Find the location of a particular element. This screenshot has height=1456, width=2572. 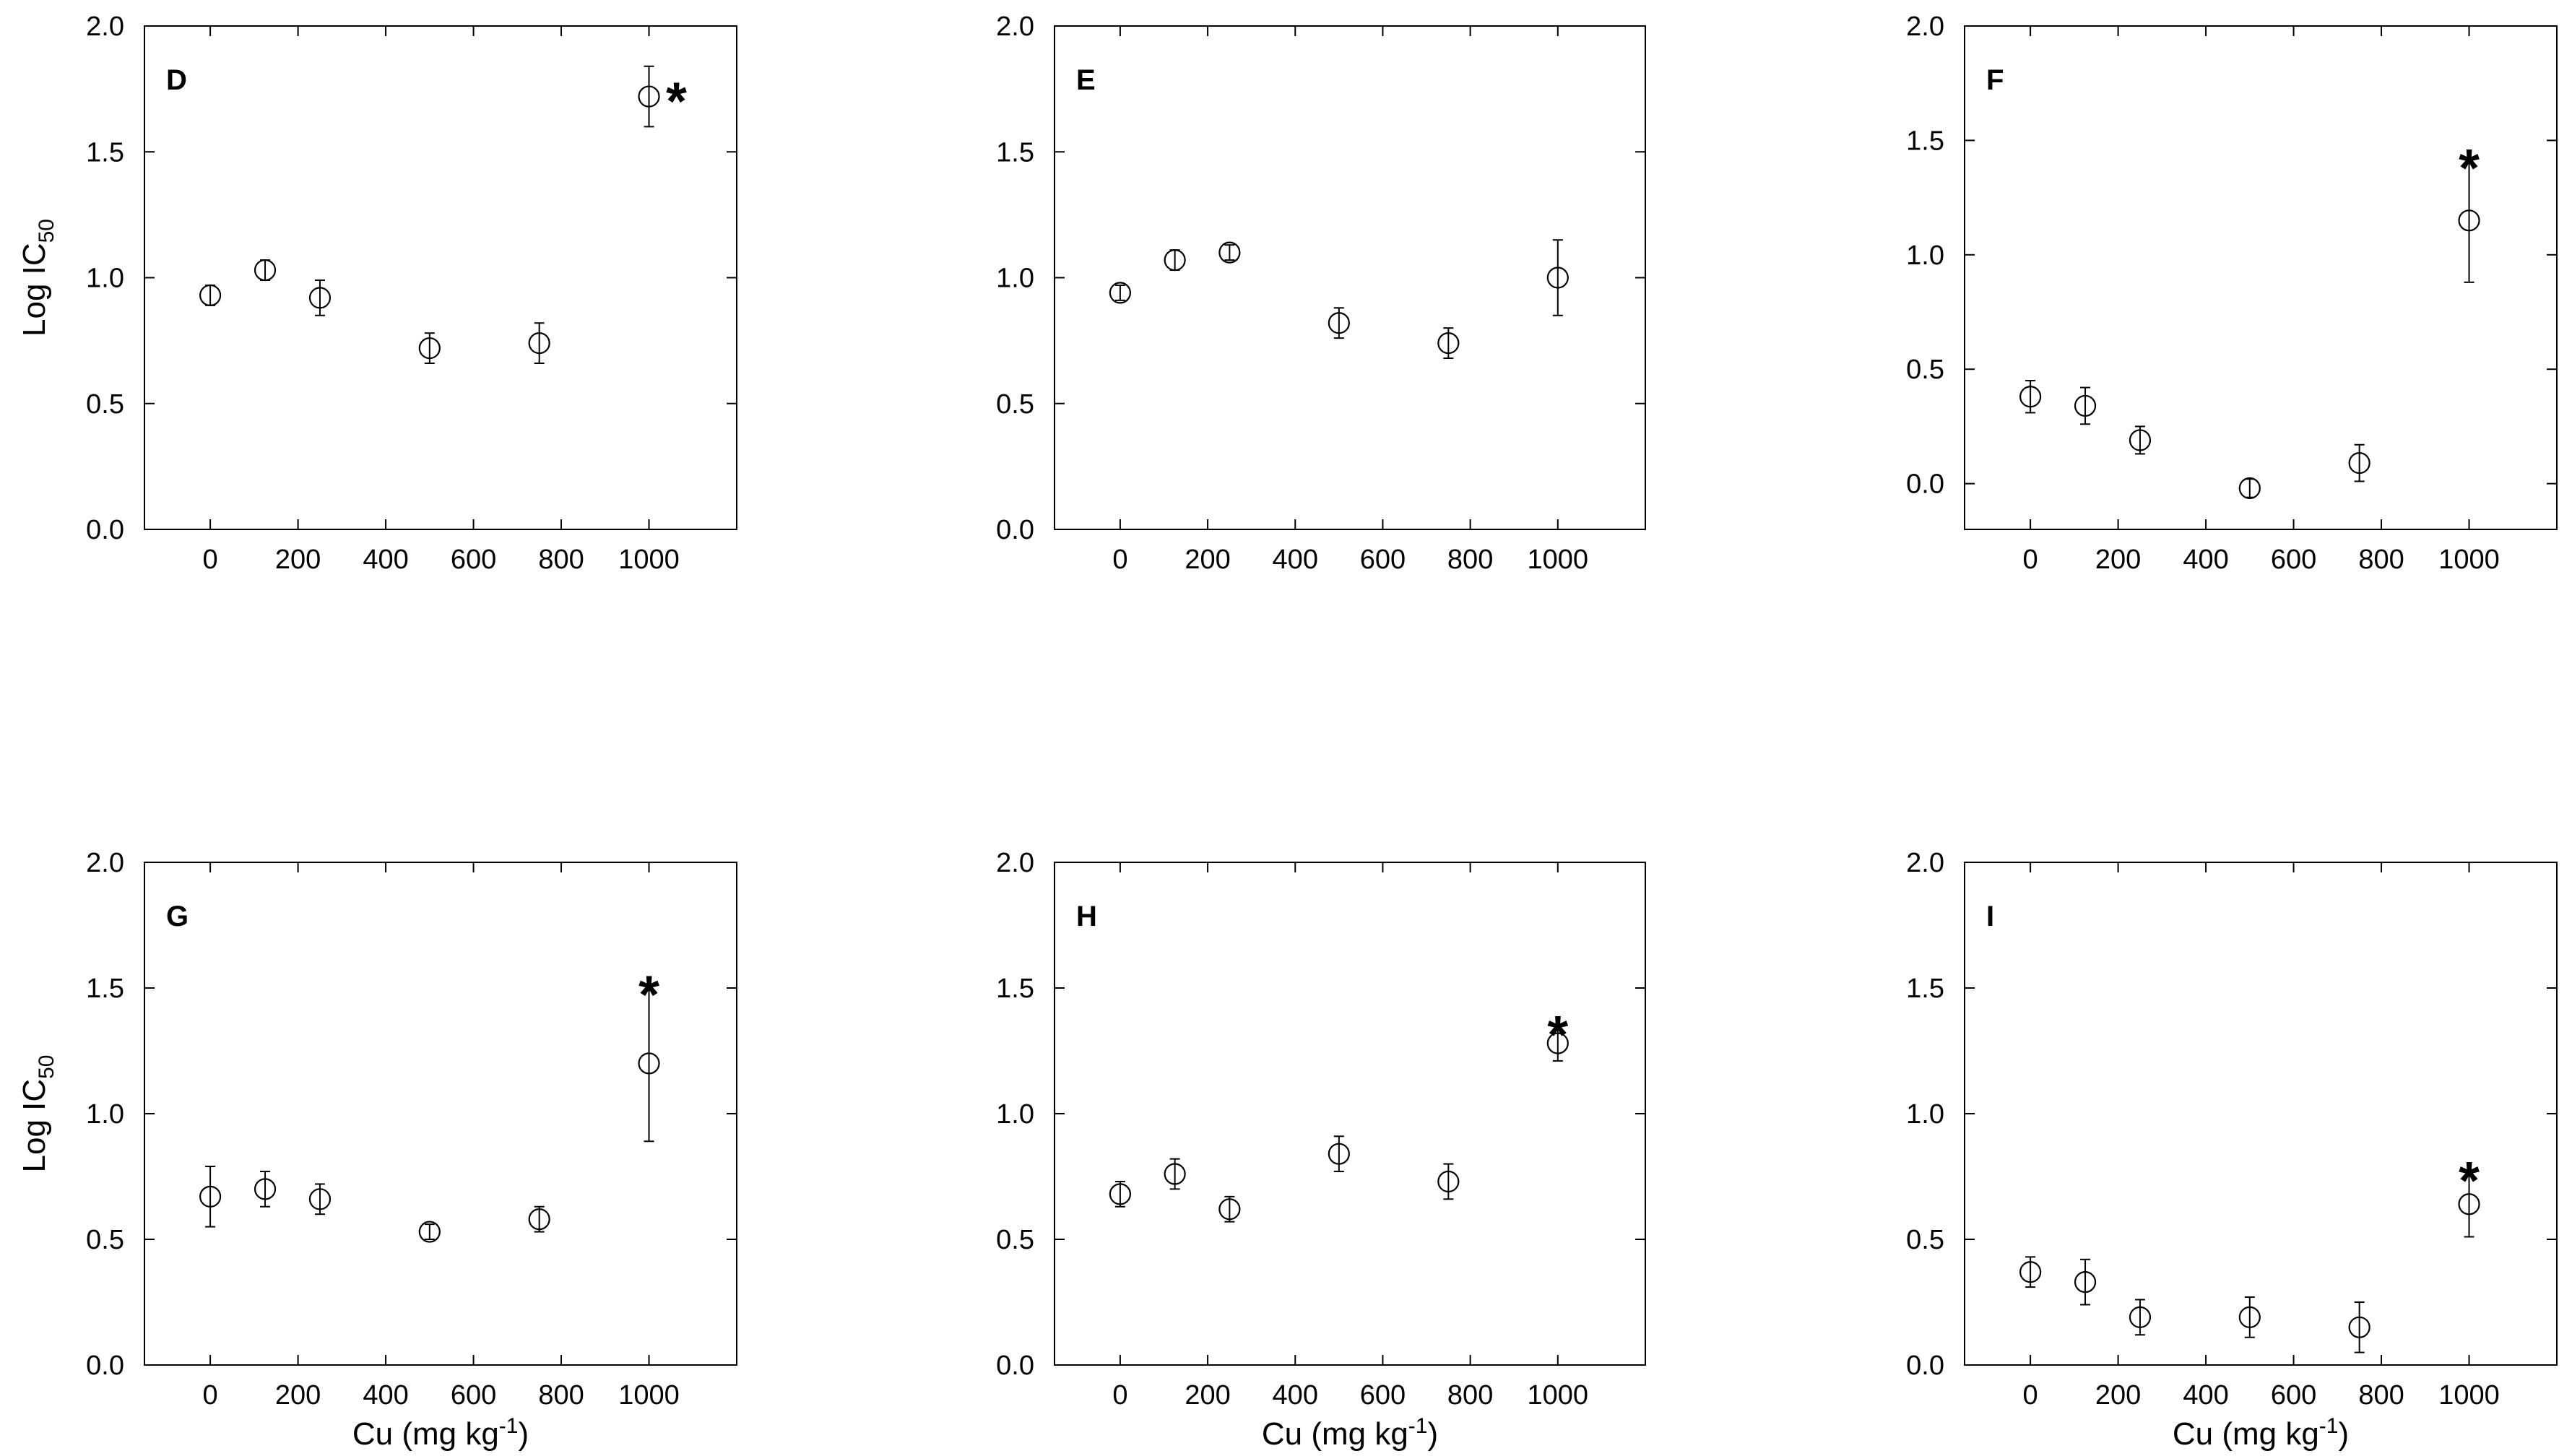

chart-panel-F: 0.0 0.5 1.0 1.5 2.0 0 200 400 600 800 1000 F * is located at coordinates (2232, 293).